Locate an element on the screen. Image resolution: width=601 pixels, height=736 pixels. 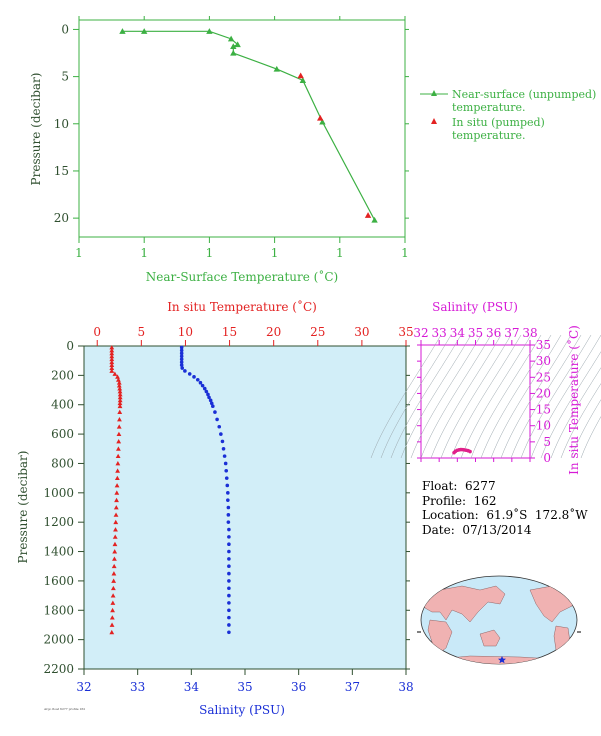
ts-salinity-tick-label: 34 is located at coordinates (458, 333).